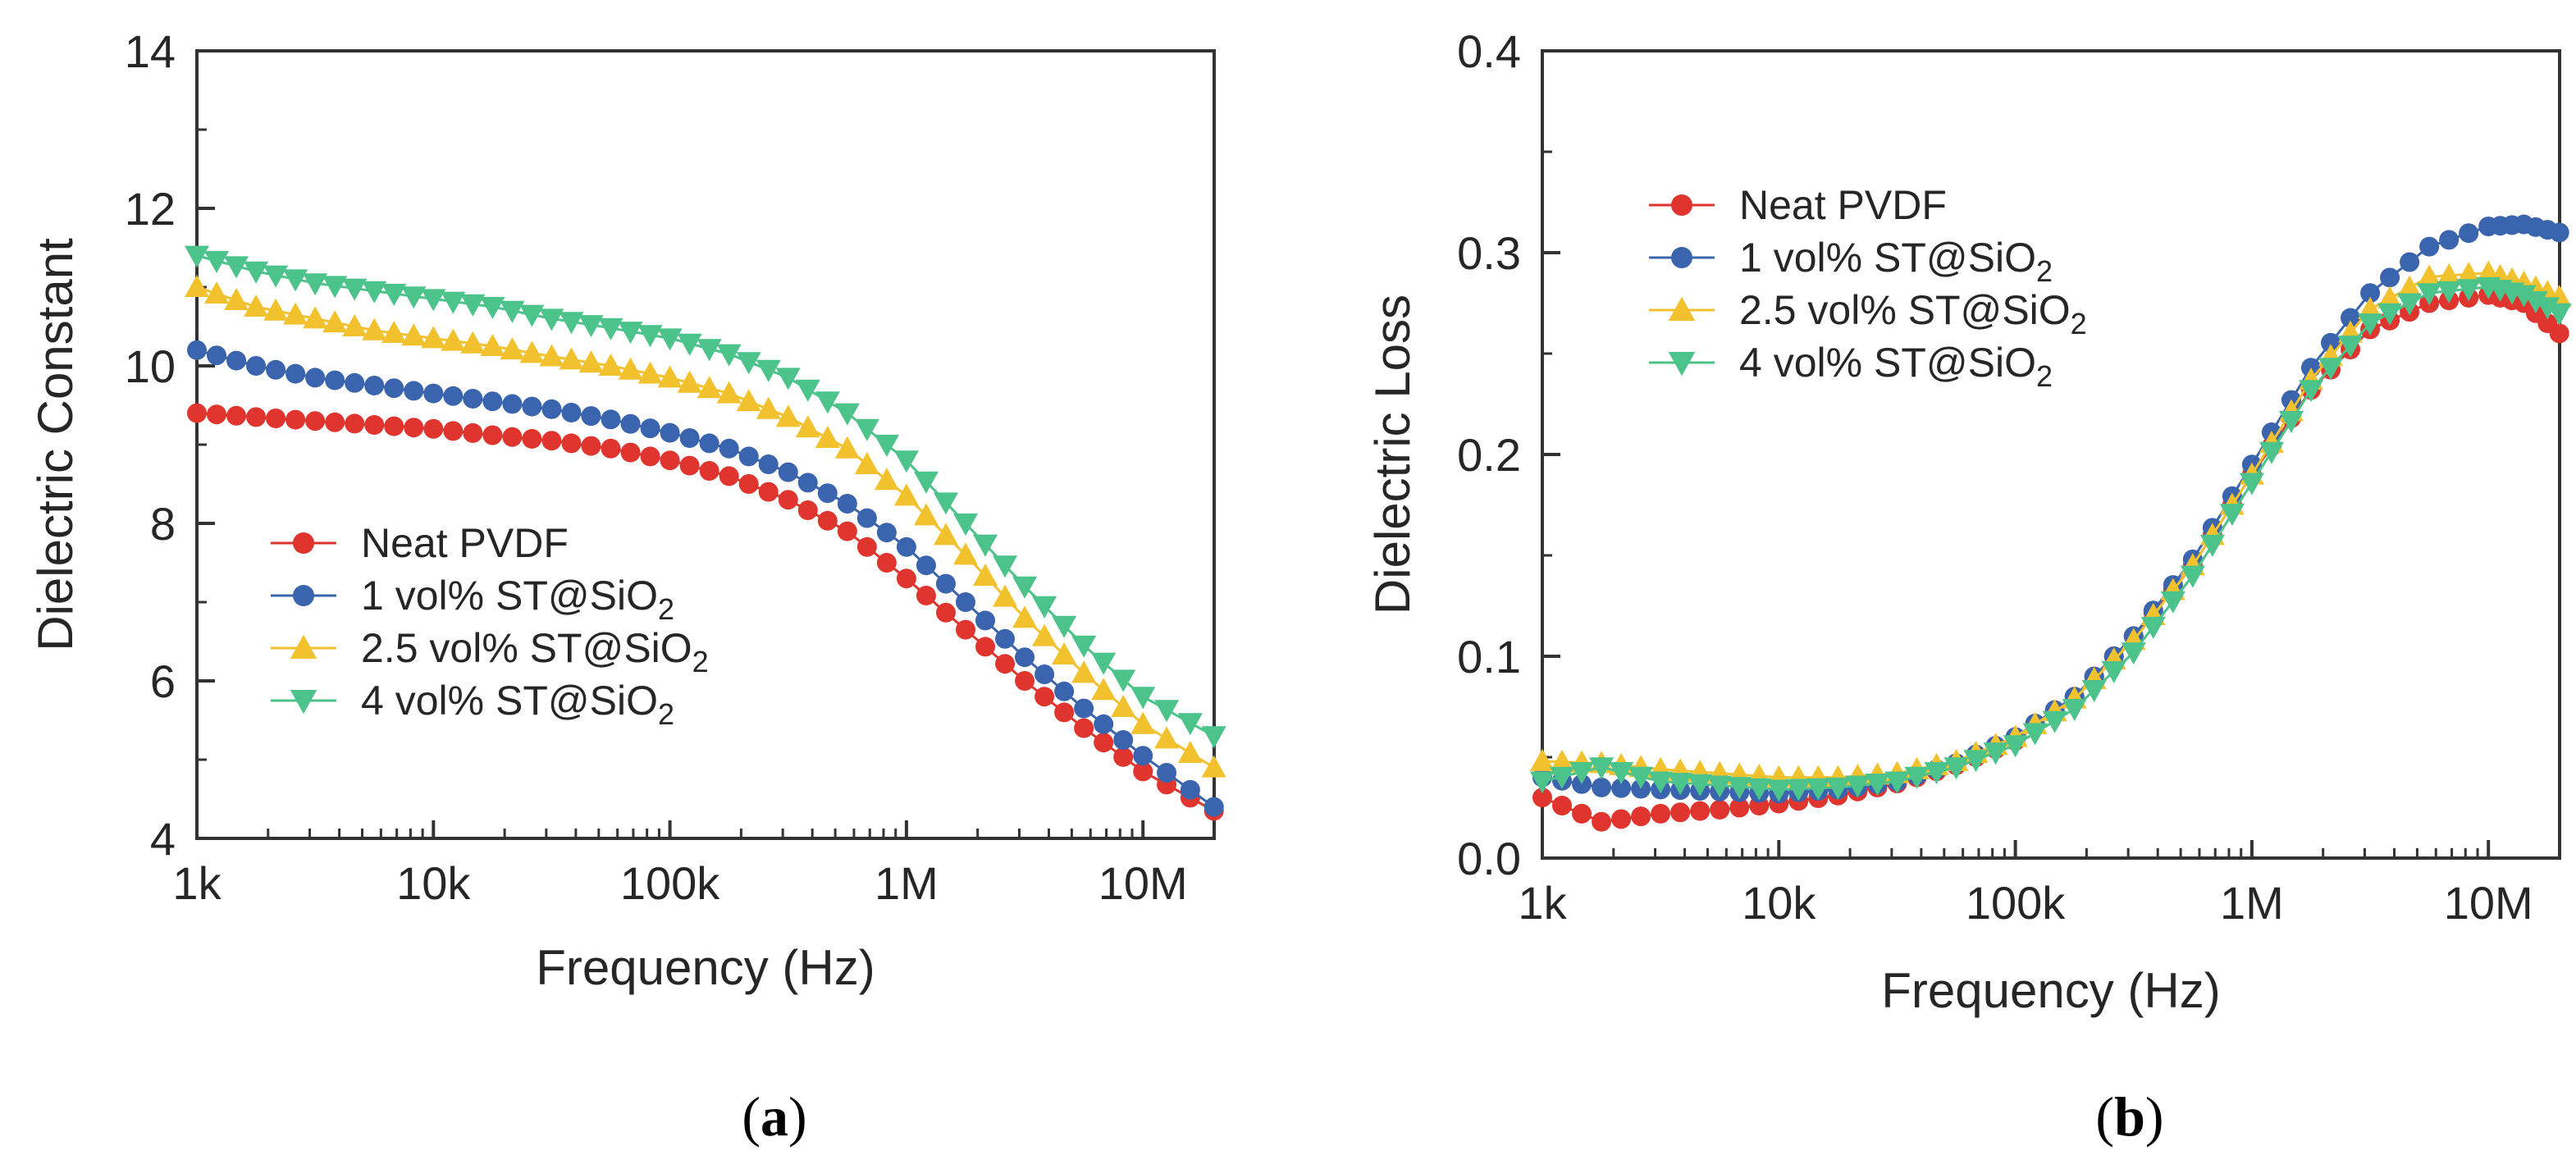 Image resolution: width=2576 pixels, height=1169 pixels. I want to click on legend-entry: Neat PVDF, so click(1798, 205).